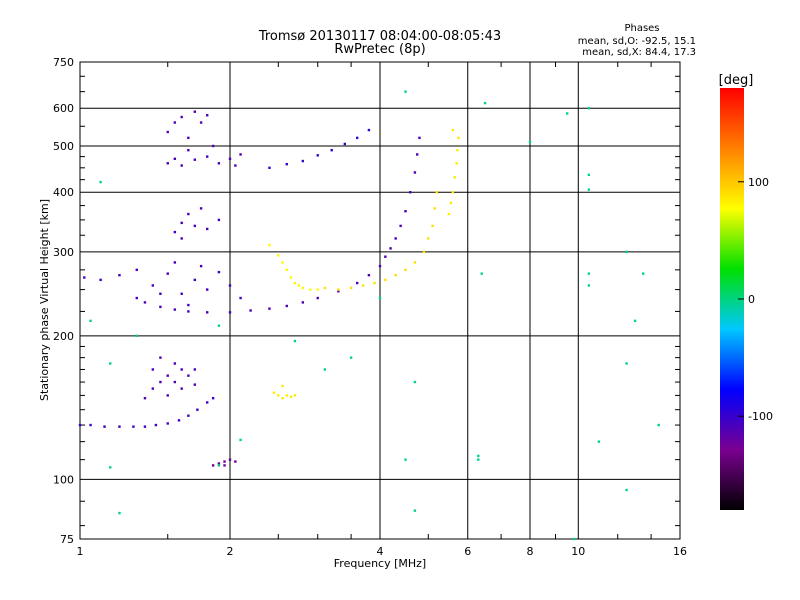 The width and height of the screenshot is (800, 600). What do you see at coordinates (67, 539) in the screenshot?
I see `y-tick-label: 75` at bounding box center [67, 539].